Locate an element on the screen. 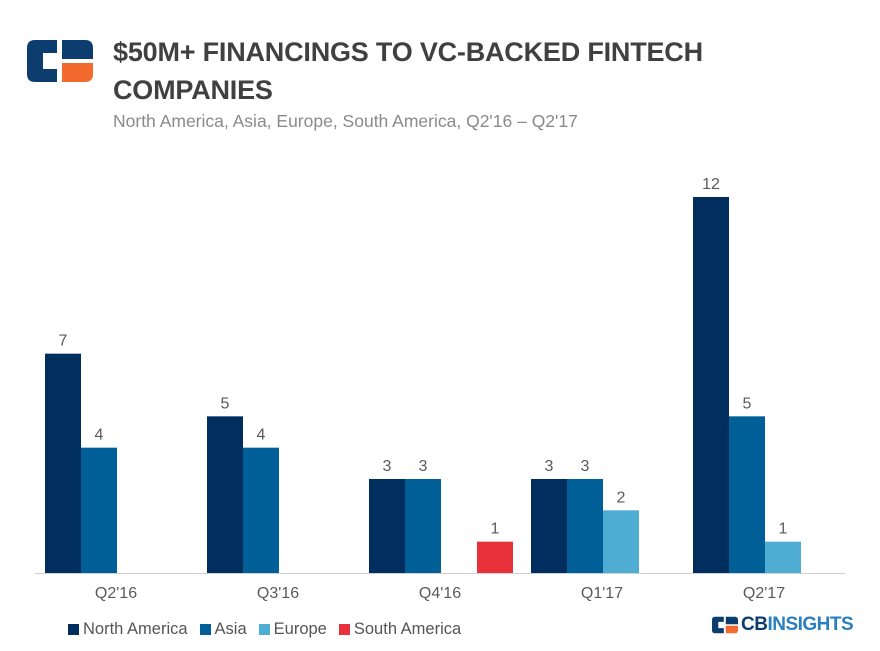 This screenshot has height=651, width=880. legend-swatch-north-america is located at coordinates (73, 629).